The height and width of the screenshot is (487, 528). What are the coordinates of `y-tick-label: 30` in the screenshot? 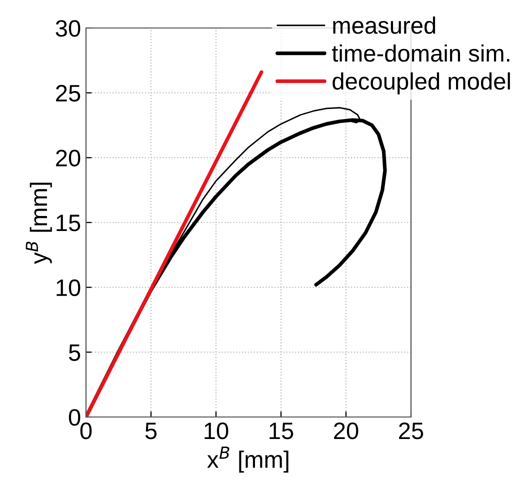 It's located at (68, 28).